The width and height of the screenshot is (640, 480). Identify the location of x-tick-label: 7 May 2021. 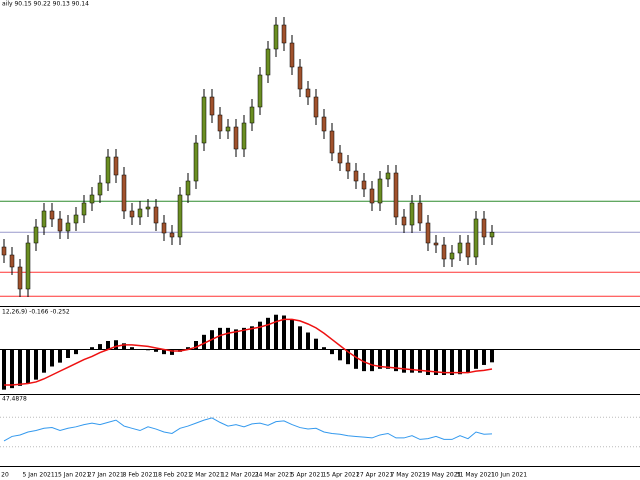
(408, 475).